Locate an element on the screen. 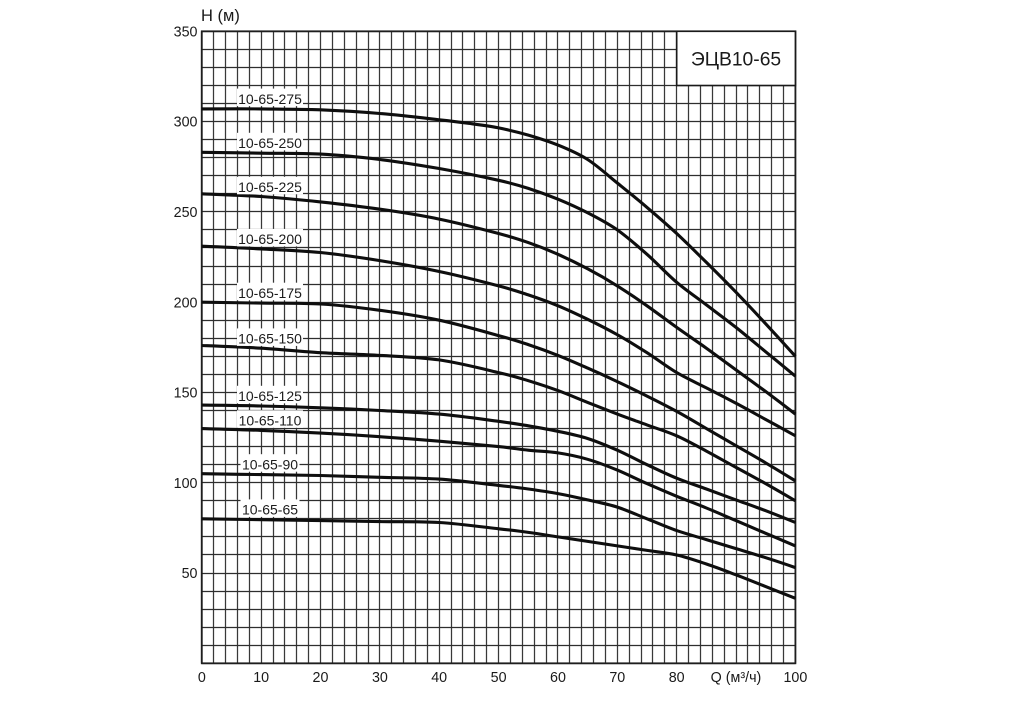  svg-text: 30 is located at coordinates (380, 678).